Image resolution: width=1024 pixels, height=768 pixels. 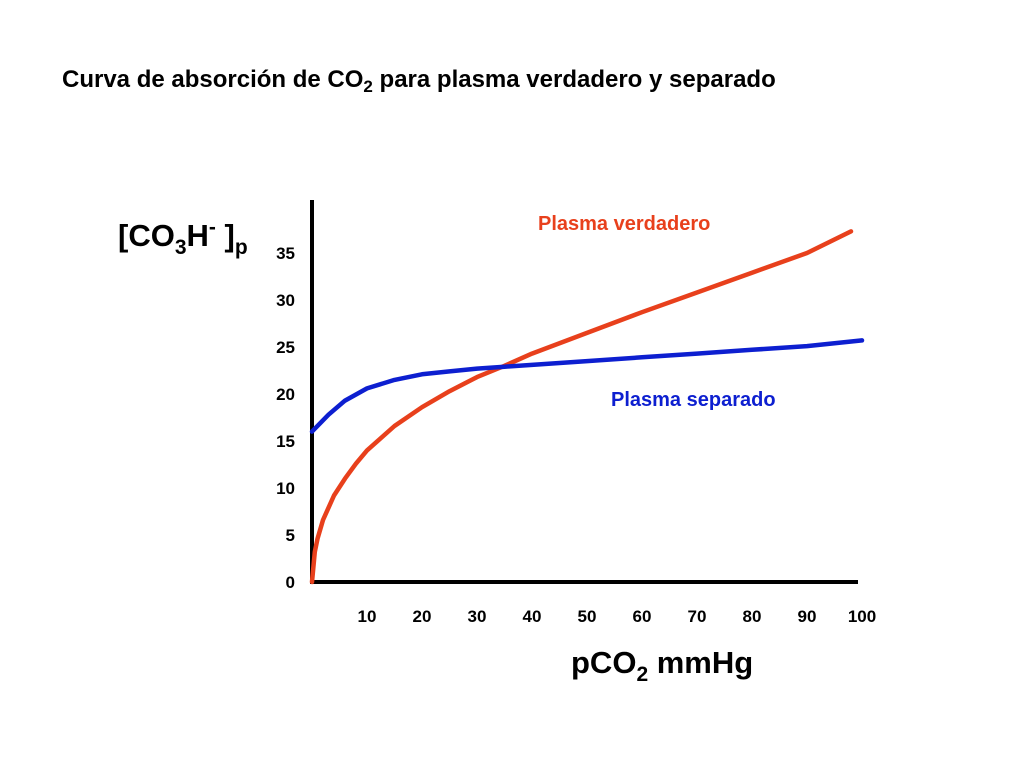 I want to click on x-tick-label: 50, so click(x=587, y=616).